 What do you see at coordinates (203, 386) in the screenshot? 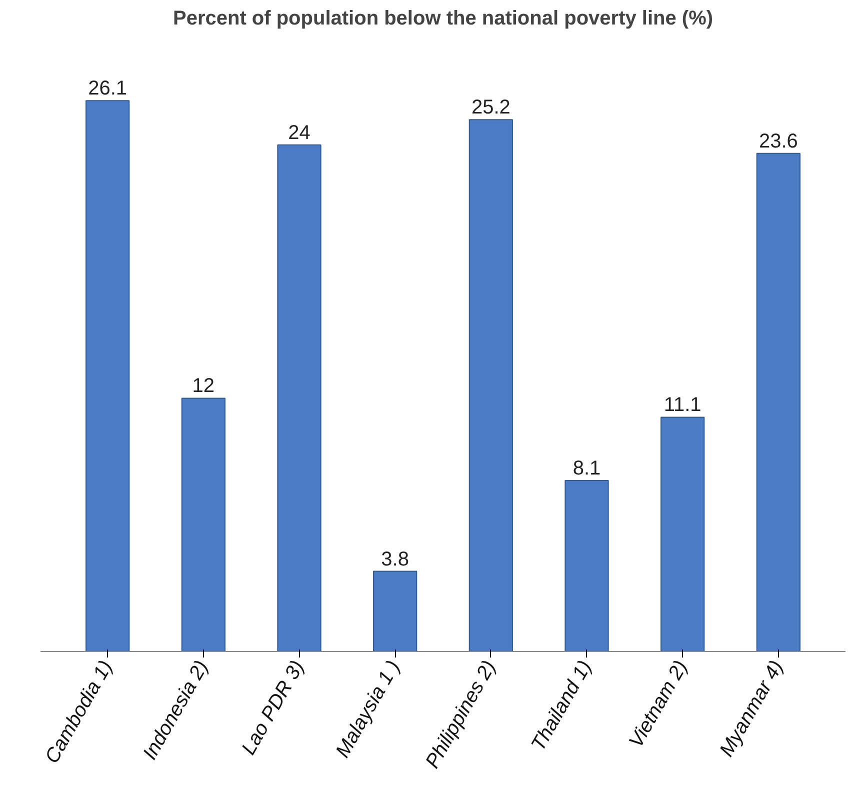
I see `data-label: 12` at bounding box center [203, 386].